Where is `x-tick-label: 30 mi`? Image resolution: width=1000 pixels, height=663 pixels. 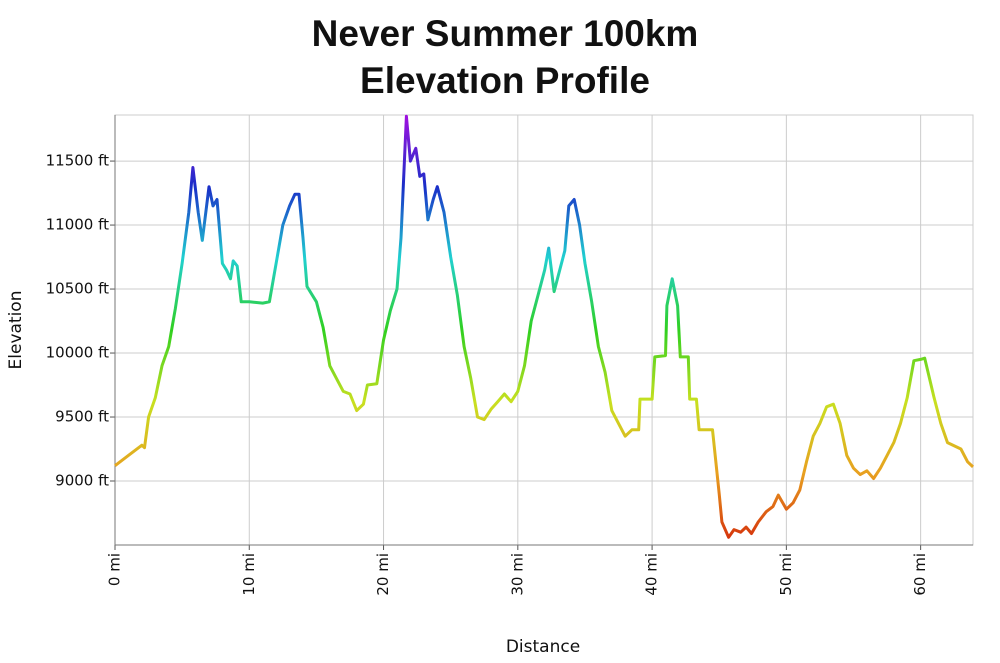 x-tick-label: 30 mi is located at coordinates (517, 574).